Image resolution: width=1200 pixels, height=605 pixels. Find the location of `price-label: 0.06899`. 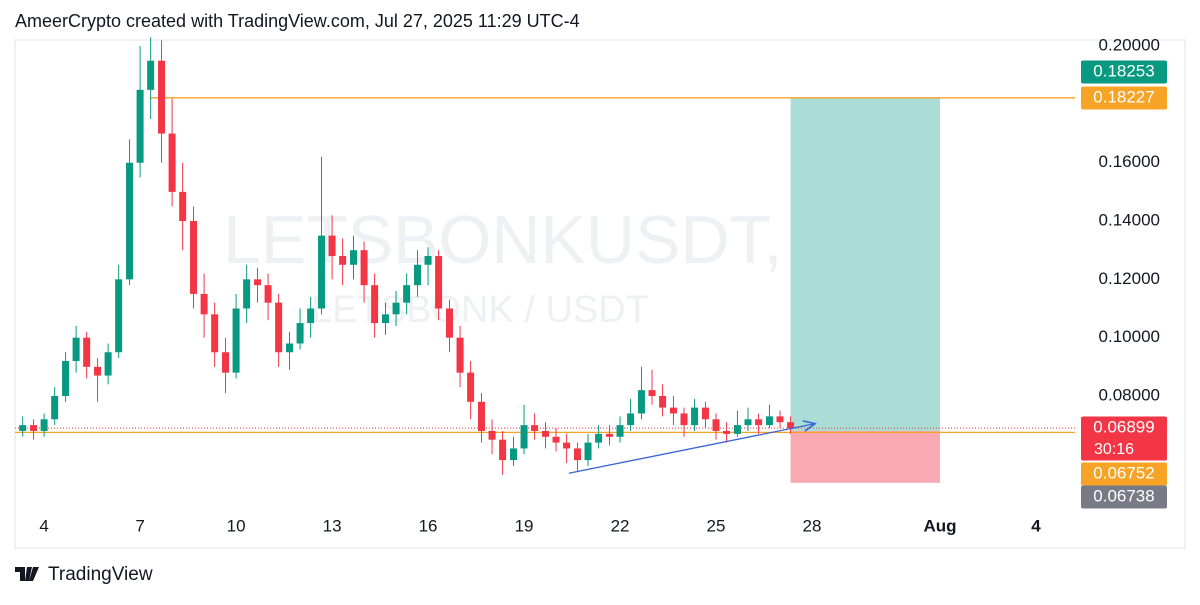

price-label: 0.06899 is located at coordinates (1123, 426).